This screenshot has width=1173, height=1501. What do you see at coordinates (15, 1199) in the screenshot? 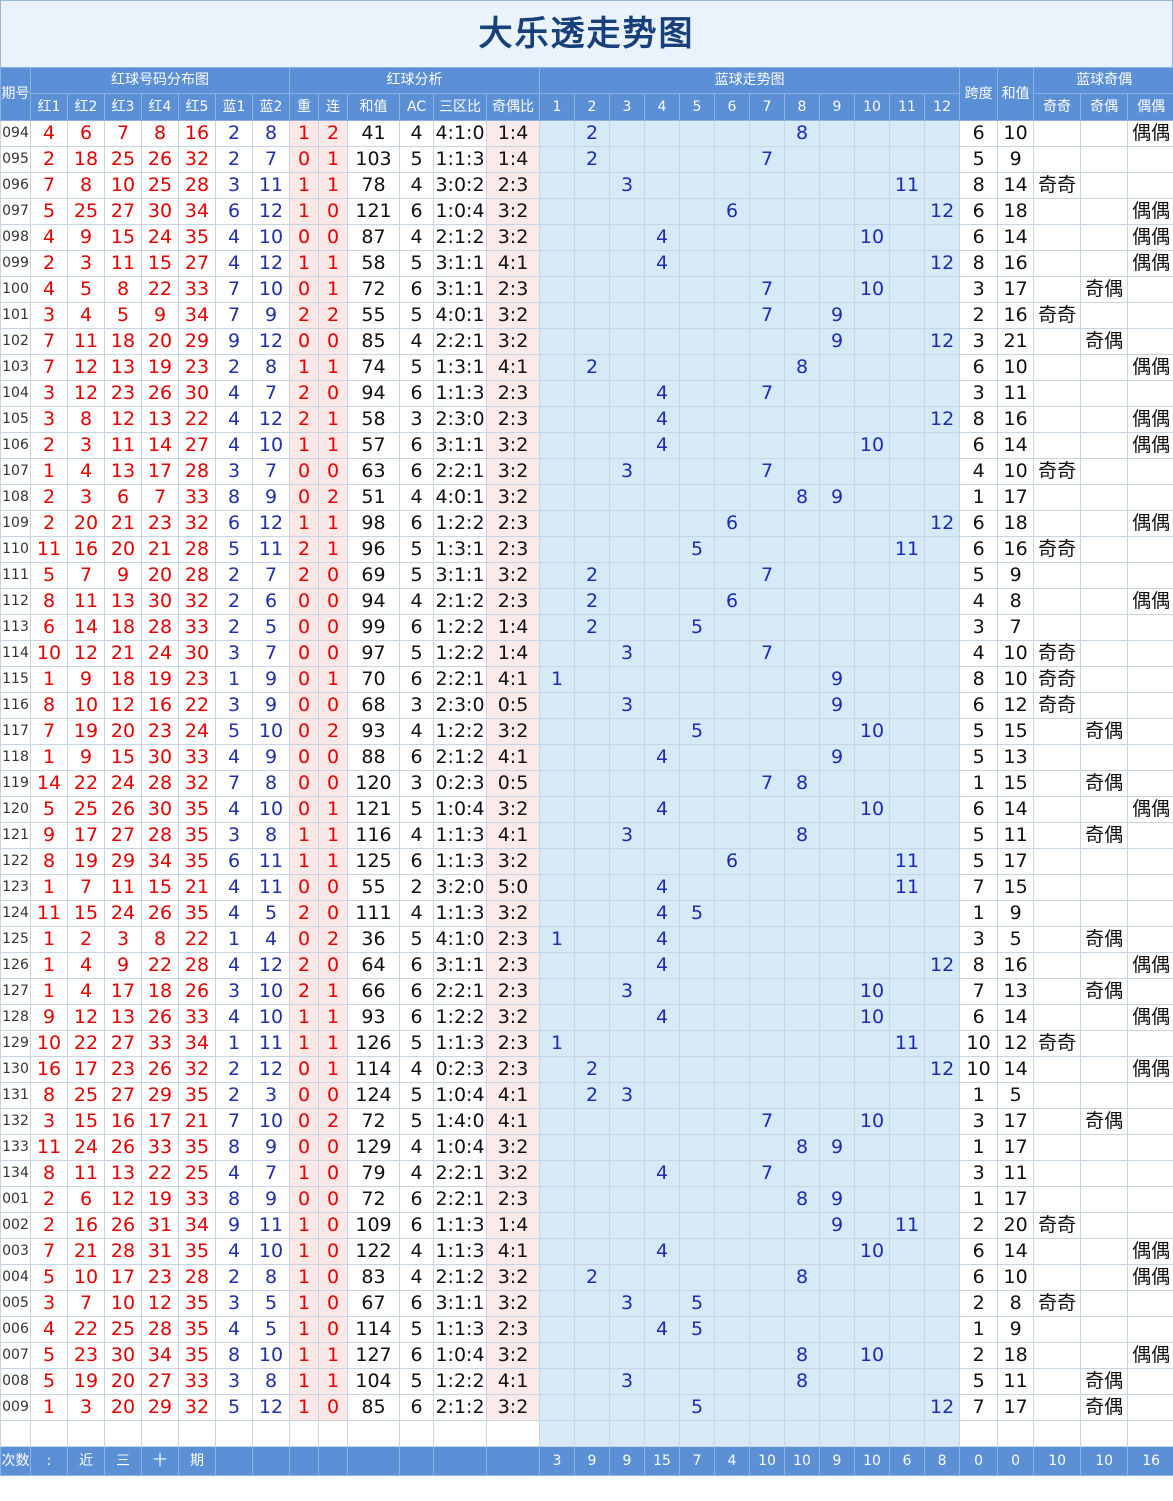
I see `issue-cell: 001` at bounding box center [15, 1199].